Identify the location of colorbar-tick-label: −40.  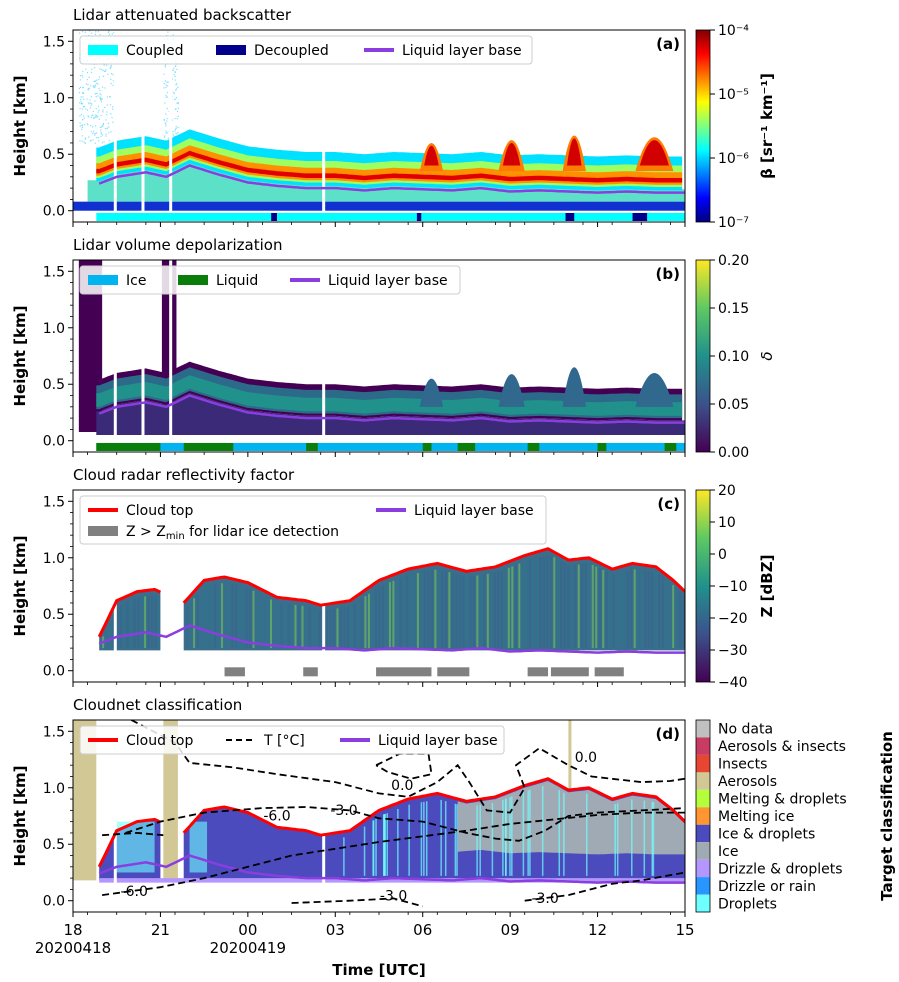
(733, 683).